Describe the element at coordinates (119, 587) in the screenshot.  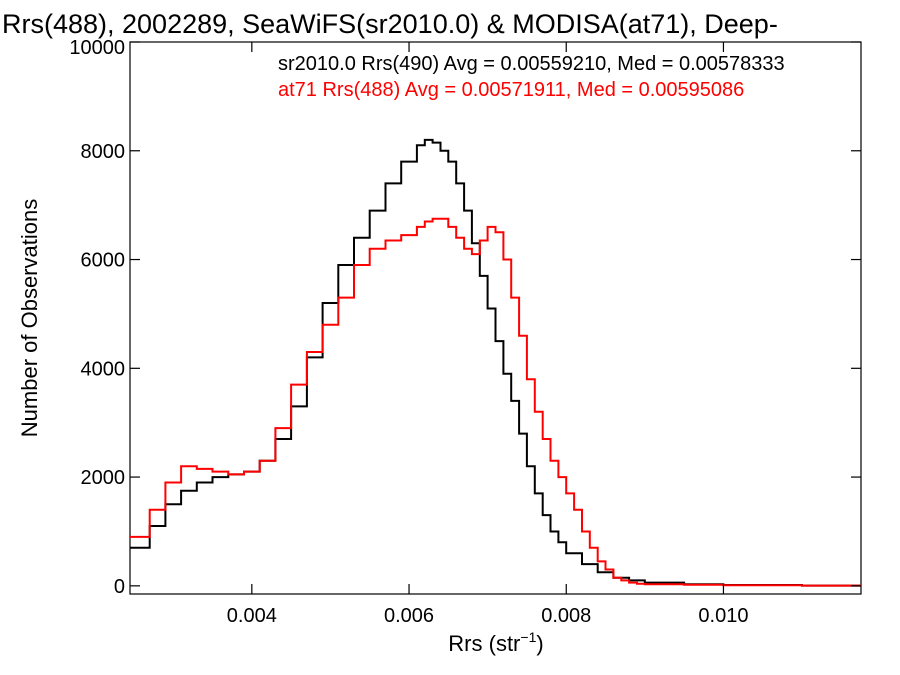
I see `y-tick-label: 0` at that location.